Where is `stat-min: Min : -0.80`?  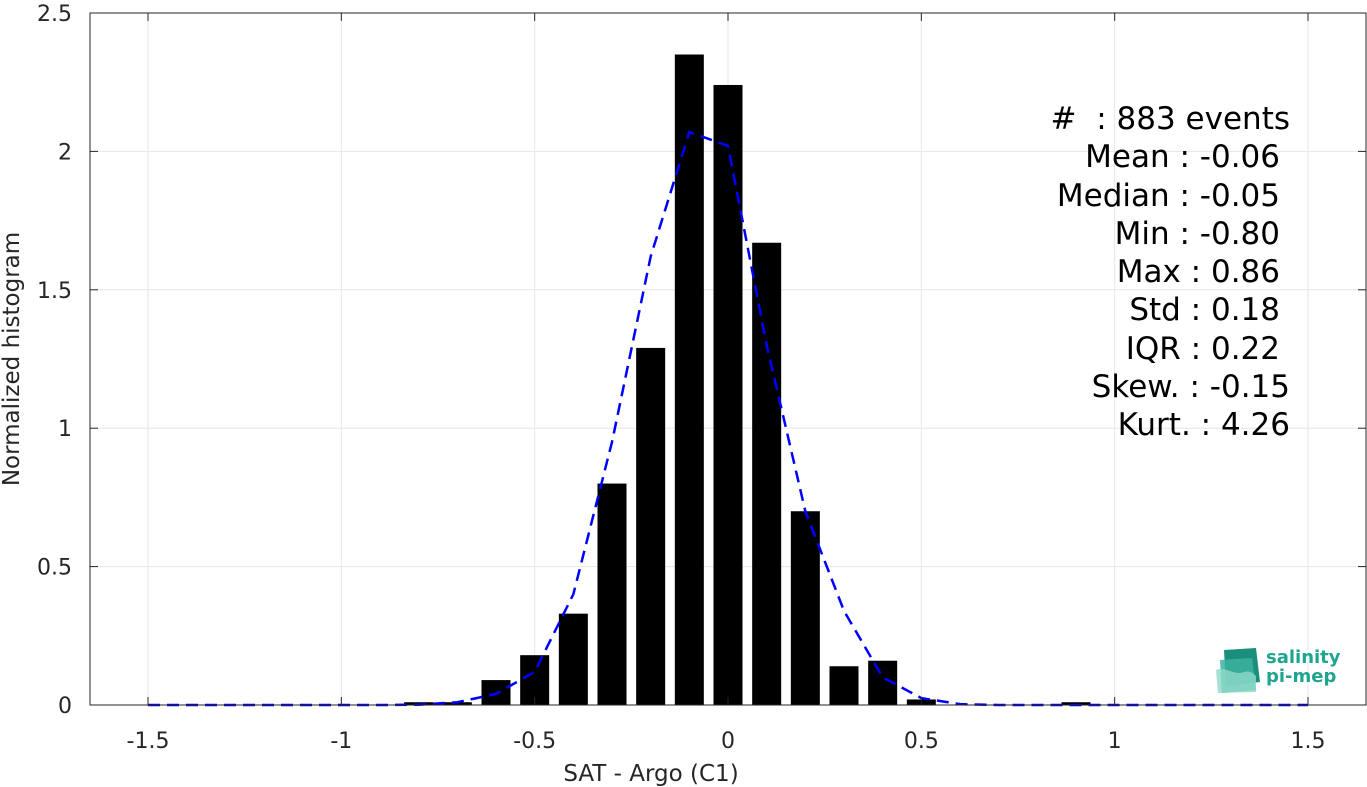
stat-min: Min : -0.80 is located at coordinates (1197, 233).